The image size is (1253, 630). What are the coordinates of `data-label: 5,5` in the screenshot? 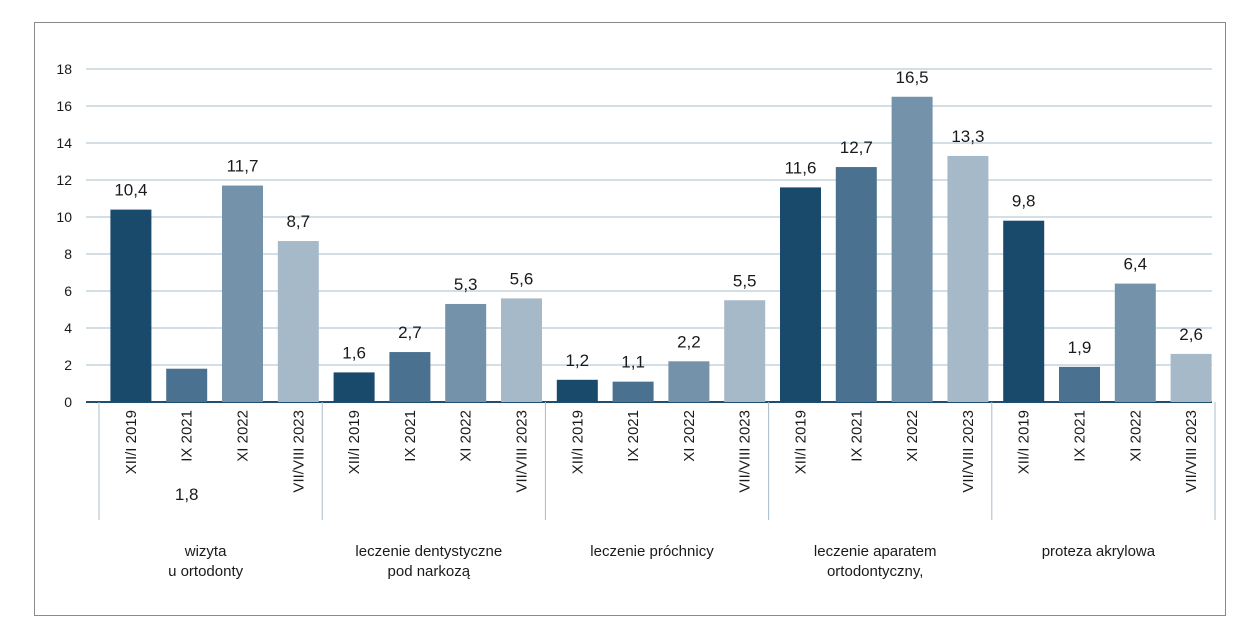 It's located at (745, 280).